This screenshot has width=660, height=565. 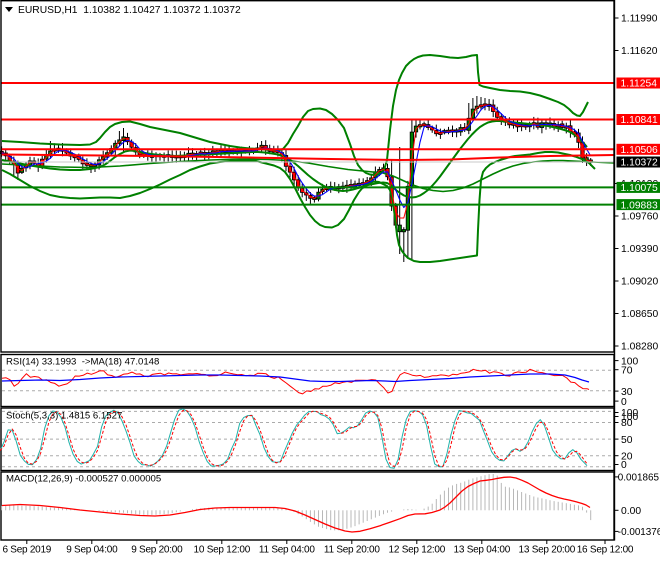 I want to click on svg-text: 11 Sep 20:00, so click(x=352, y=550).